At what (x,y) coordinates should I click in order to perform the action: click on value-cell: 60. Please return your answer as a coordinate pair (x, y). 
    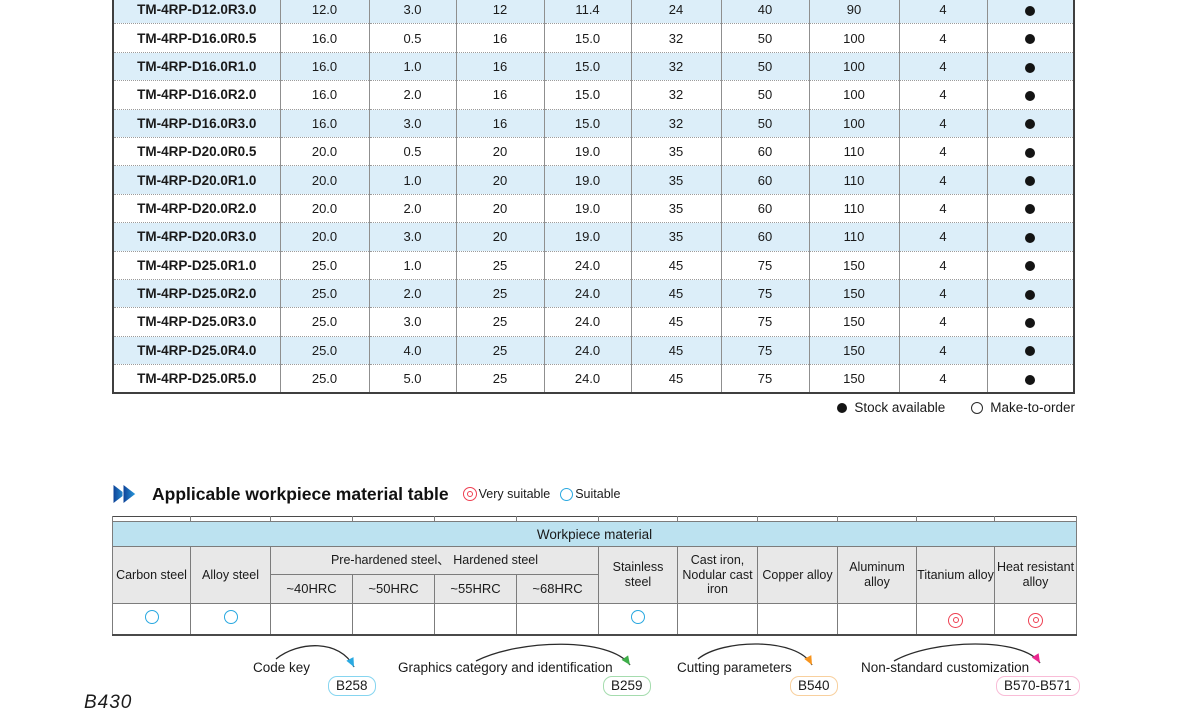
    Looking at the image, I should click on (764, 151).